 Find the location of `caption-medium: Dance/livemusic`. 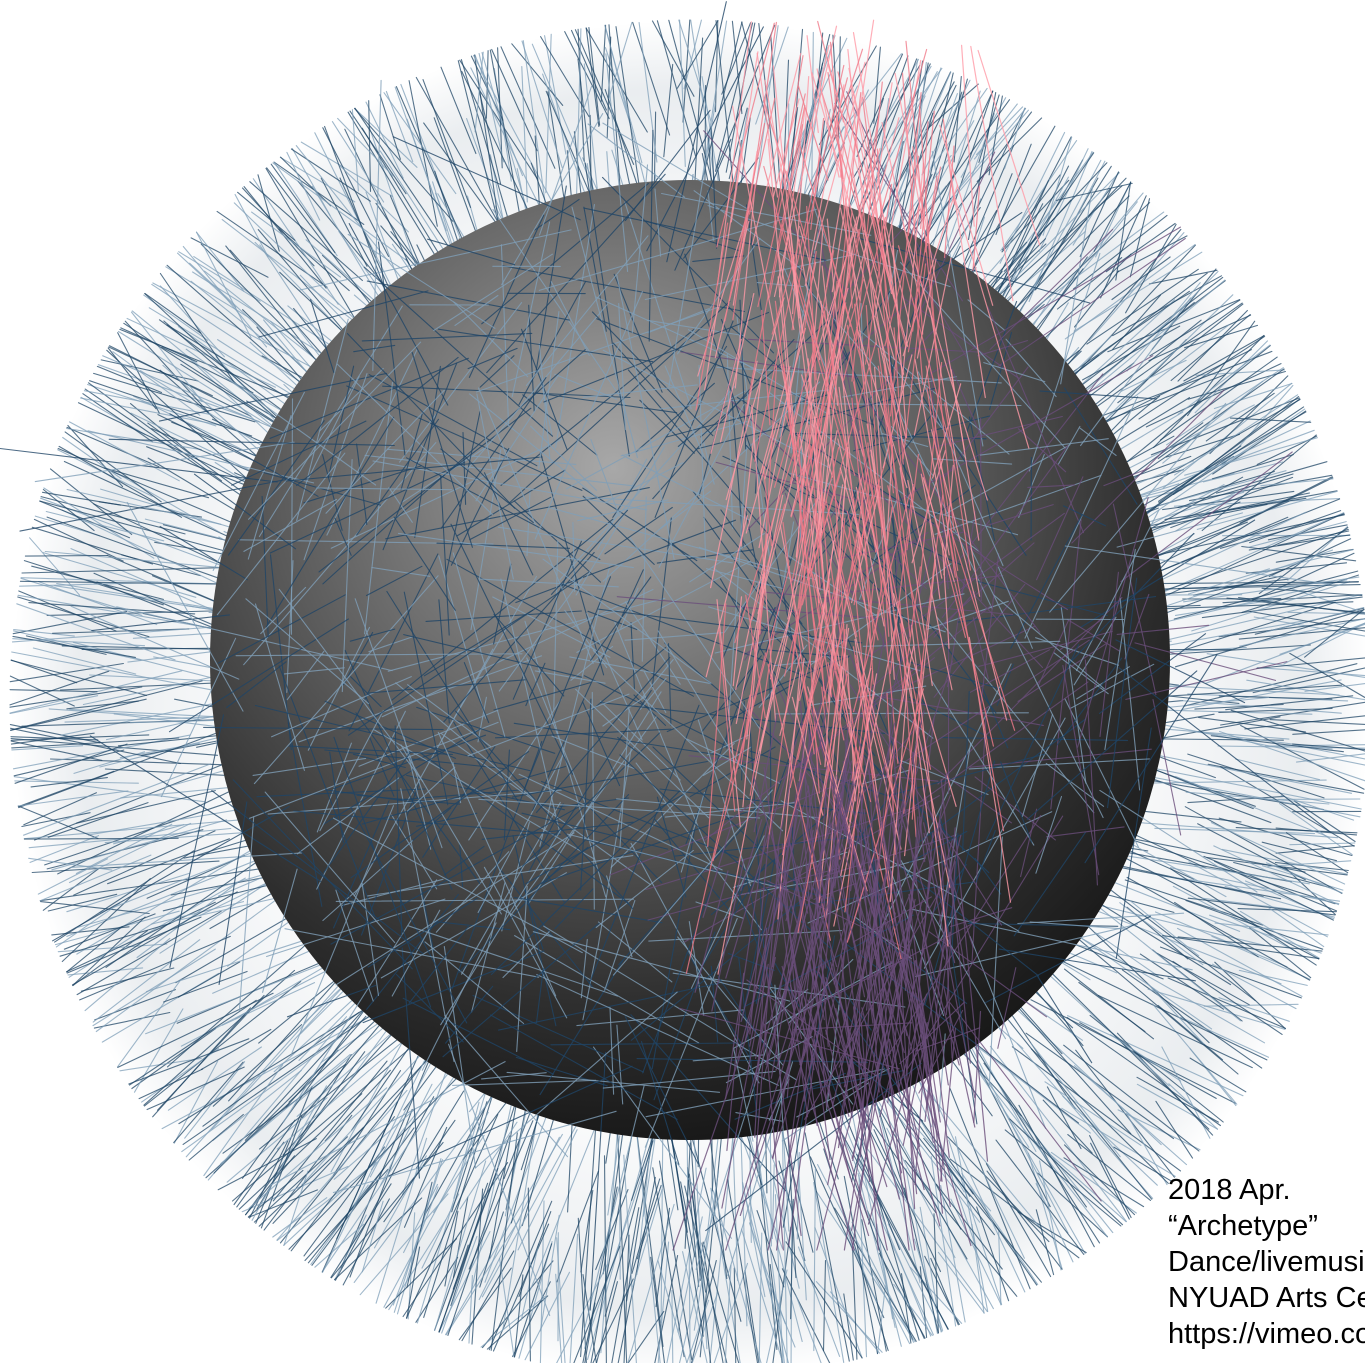

caption-medium: Dance/livemusic is located at coordinates (1266, 1262).